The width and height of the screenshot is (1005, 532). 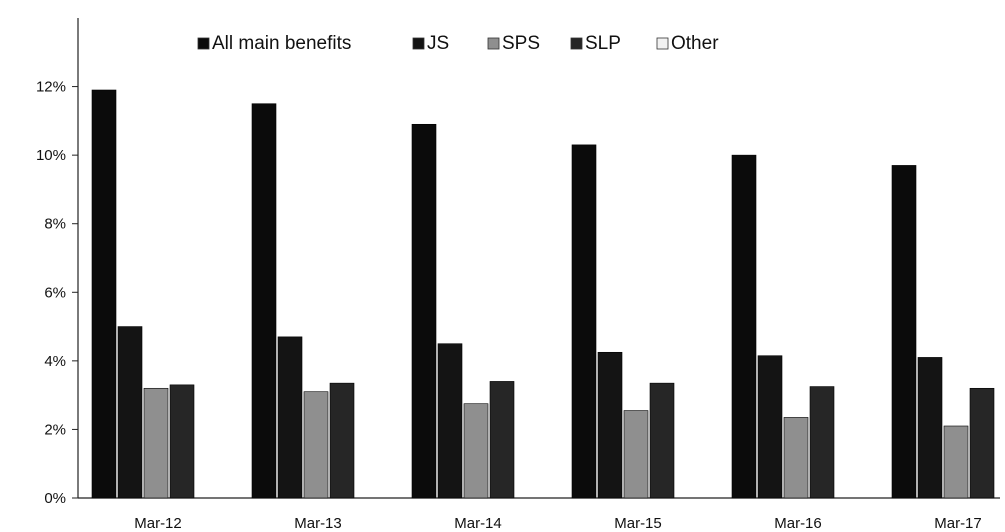 What do you see at coordinates (51, 155) in the screenshot?
I see `y-tick-label: 10%` at bounding box center [51, 155].